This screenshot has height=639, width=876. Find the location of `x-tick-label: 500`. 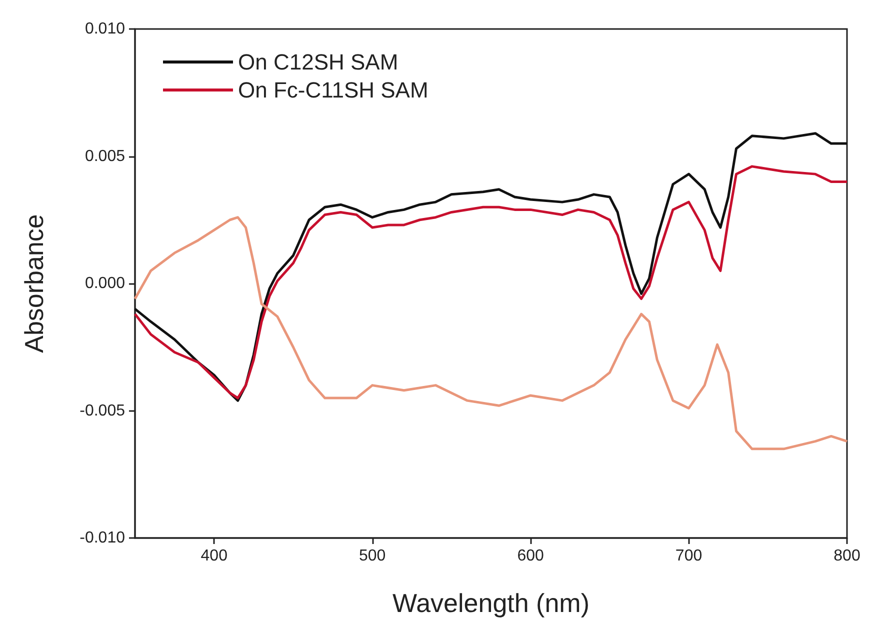

x-tick-label: 500 is located at coordinates (372, 556).